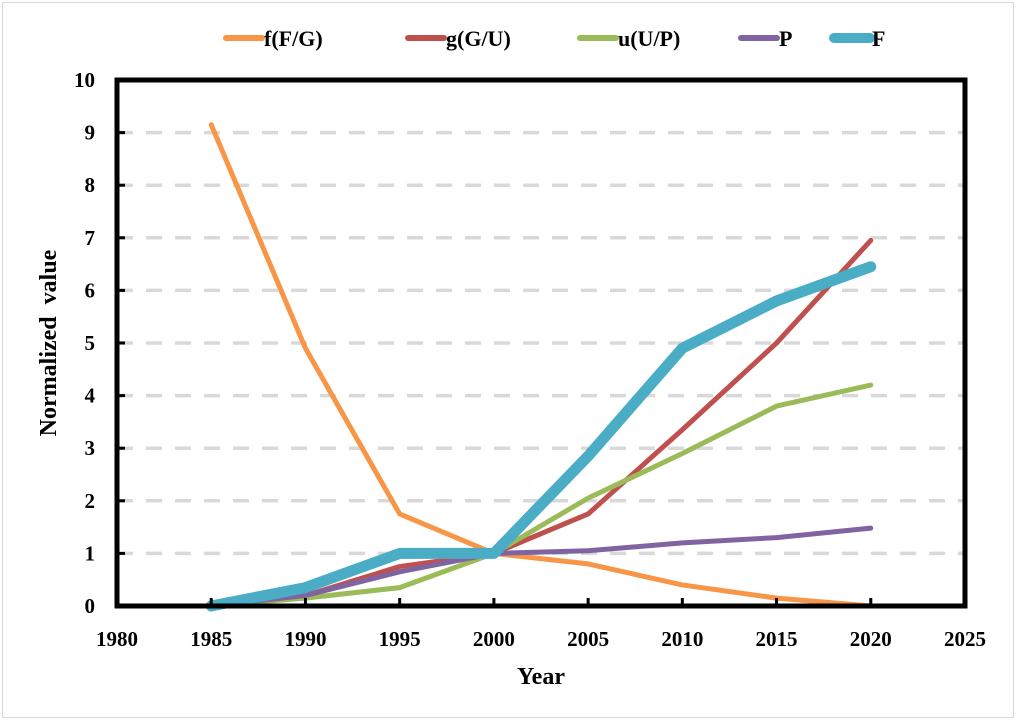 This screenshot has width=1018, height=722. I want to click on series-line-p, so click(541, 567).